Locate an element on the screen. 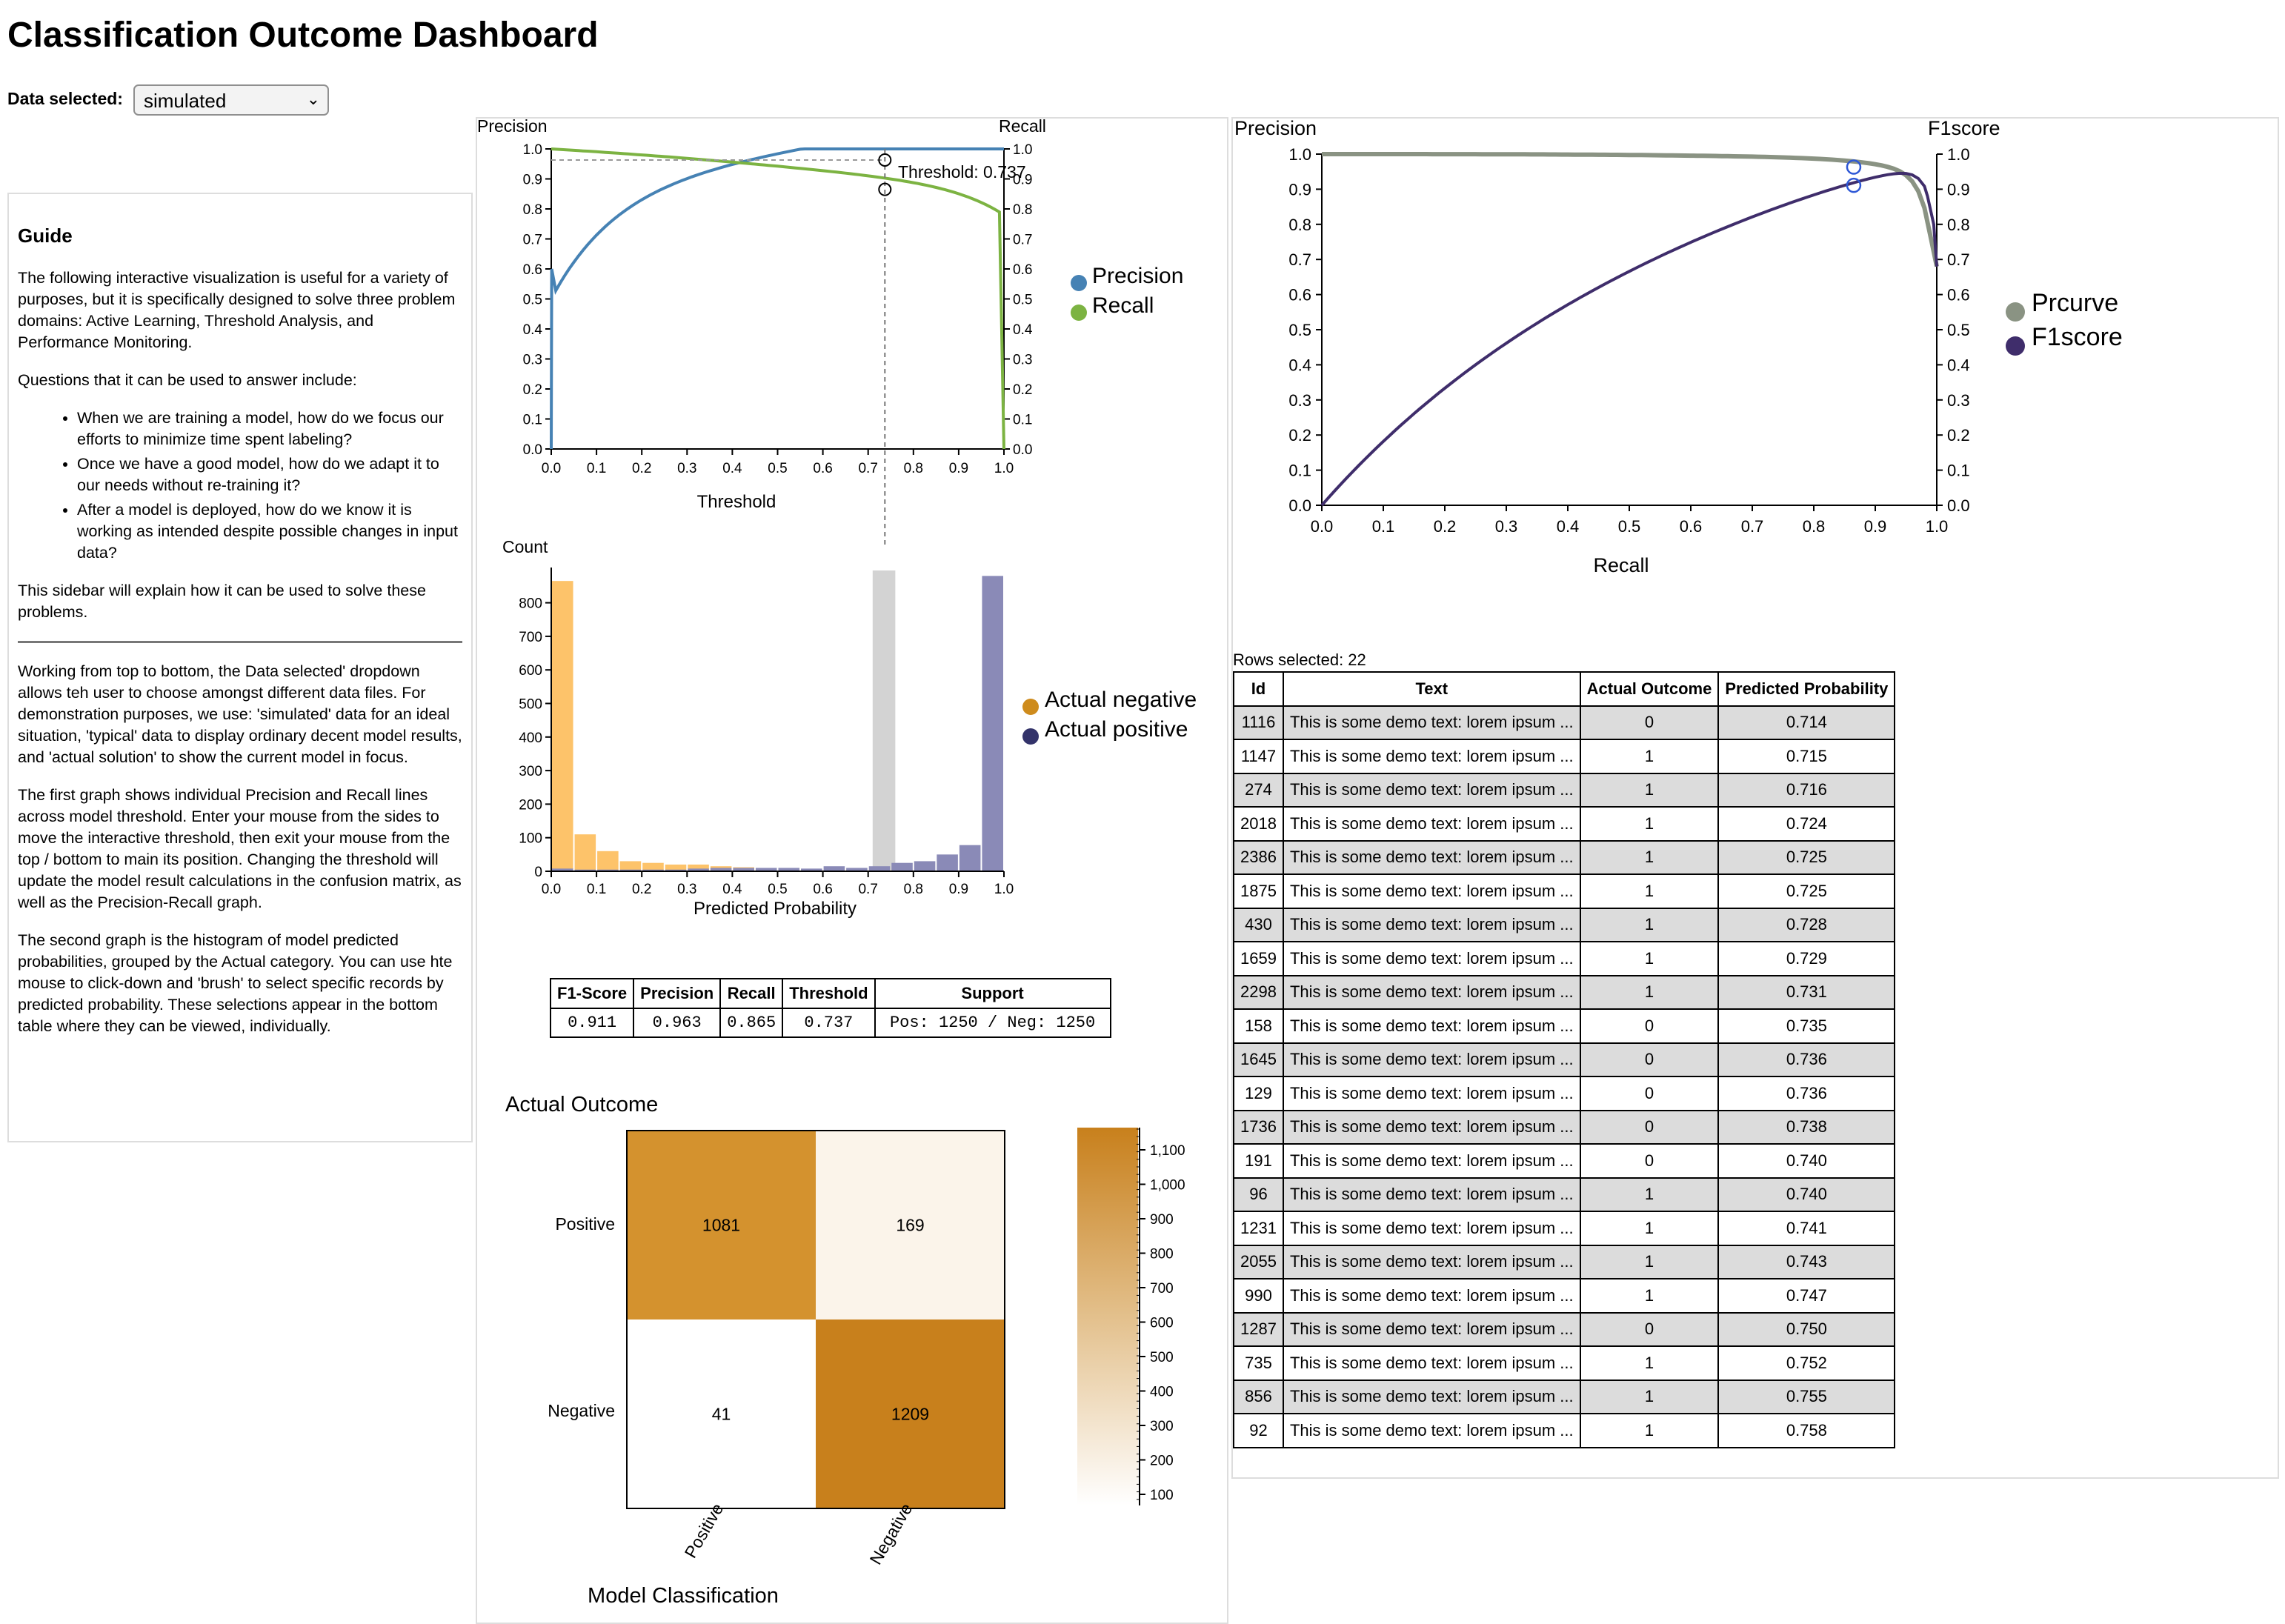  confusion-cell-value: 41 is located at coordinates (721, 1414).